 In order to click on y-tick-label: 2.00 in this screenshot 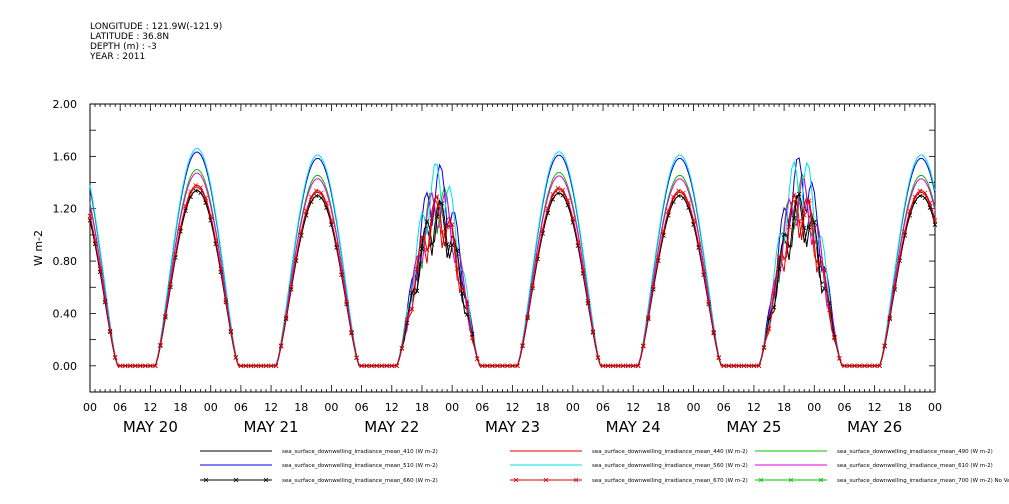, I will do `click(65, 104)`.